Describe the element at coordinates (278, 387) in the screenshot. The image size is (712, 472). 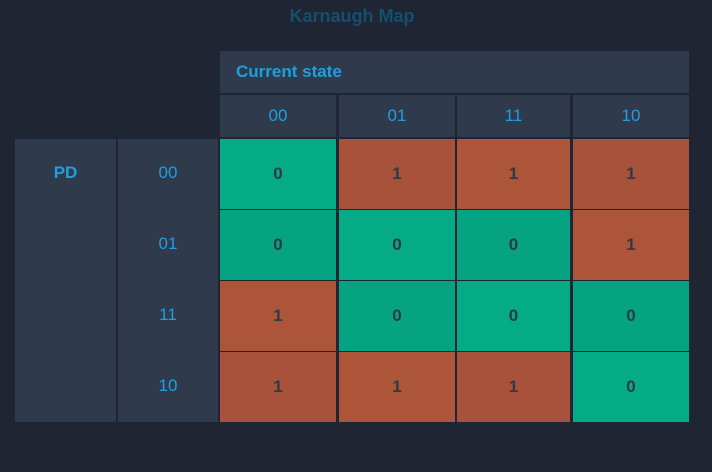
I see `kmap-cell-10-00: 1` at that location.